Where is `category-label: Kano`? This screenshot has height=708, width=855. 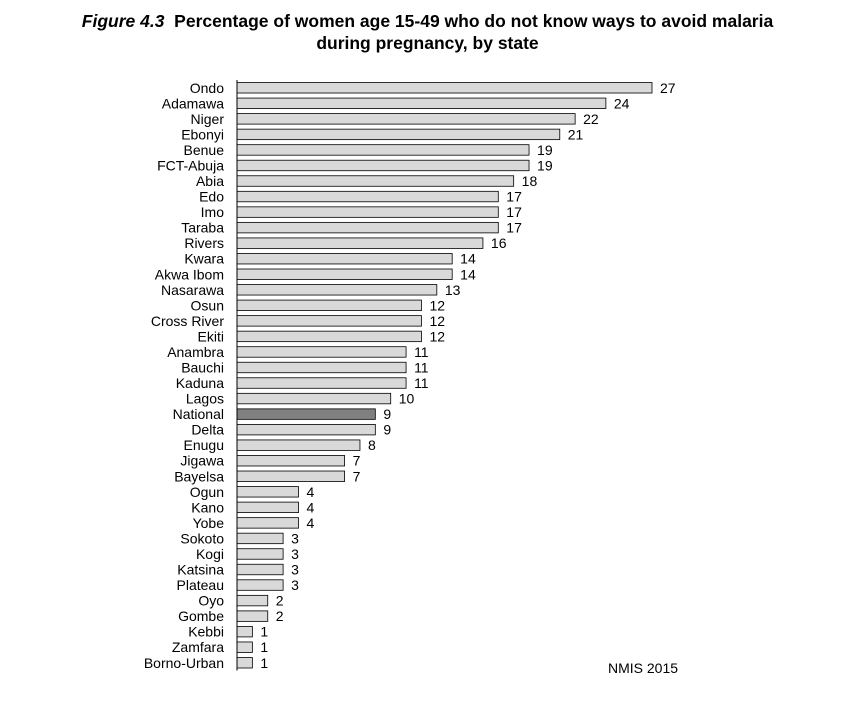
category-label: Kano is located at coordinates (207, 507).